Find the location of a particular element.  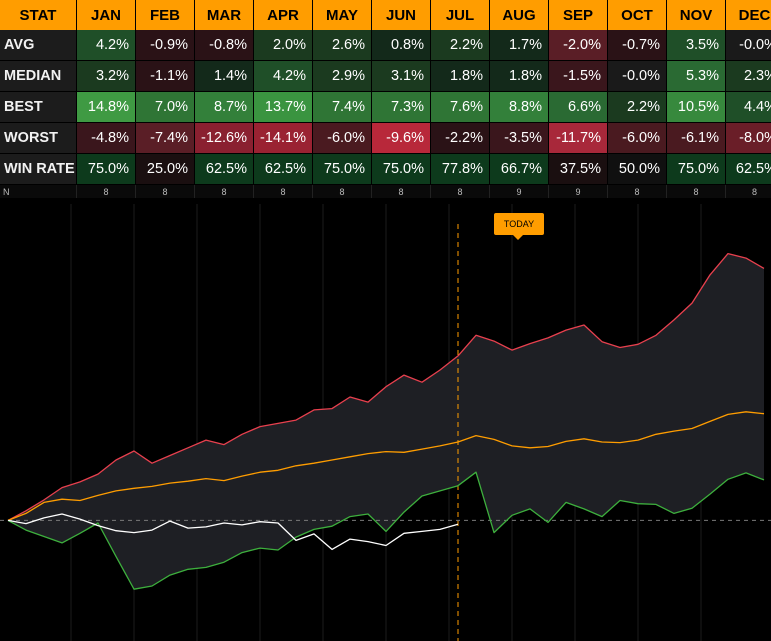

current-series-line is located at coordinates (233, 532).